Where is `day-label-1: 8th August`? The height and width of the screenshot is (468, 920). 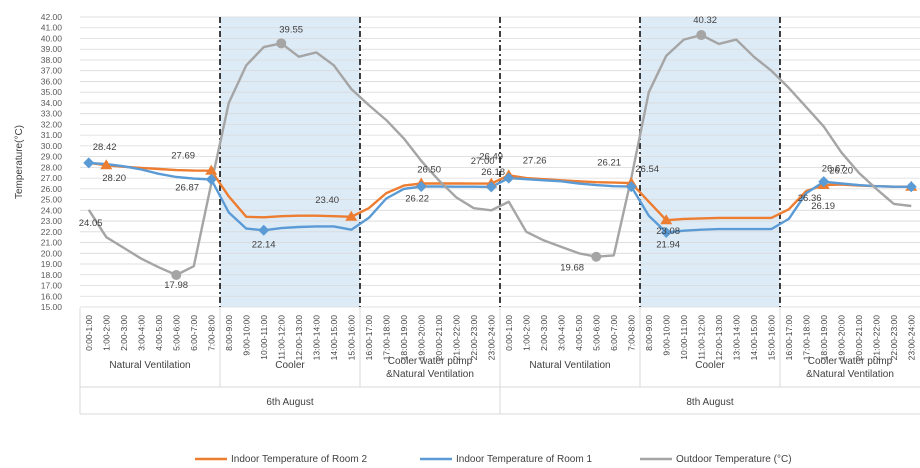 day-label-1: 8th August is located at coordinates (709, 402).